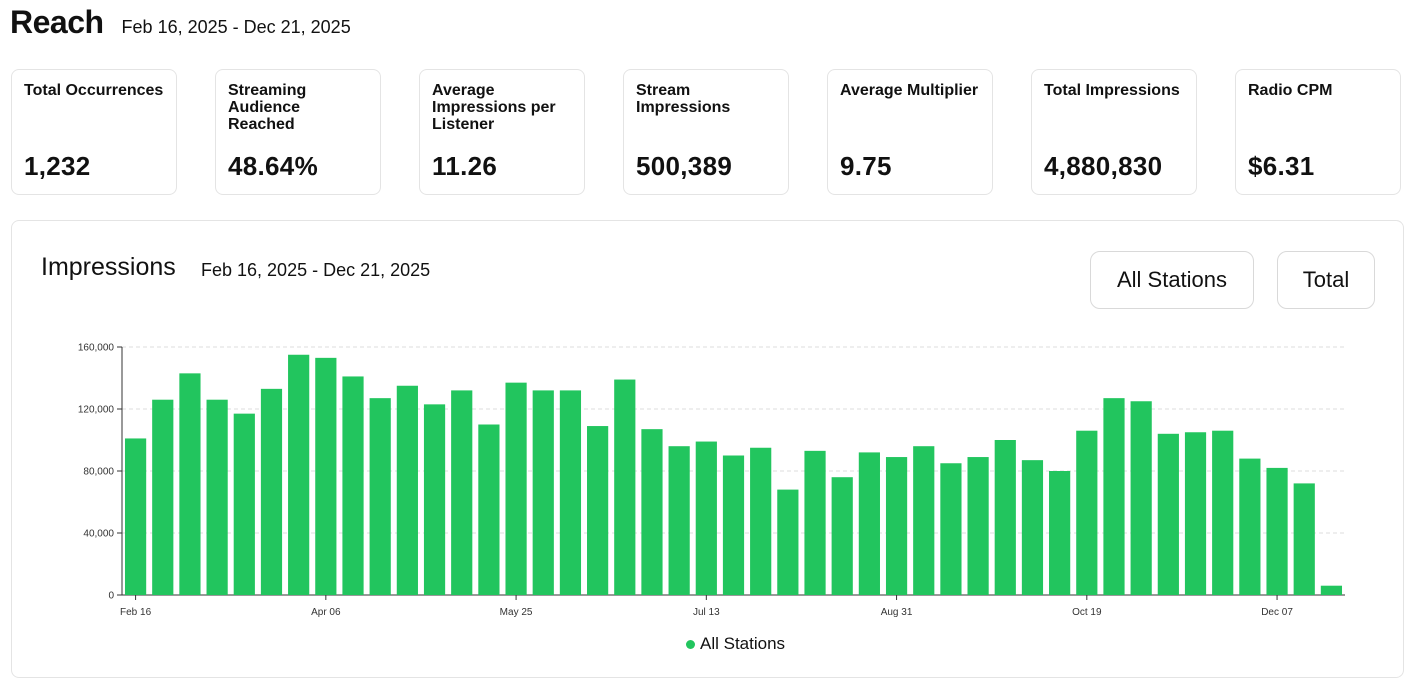  What do you see at coordinates (1114, 132) in the screenshot?
I see `kpi-card-total-impressions: Total Impressions 4,880,830` at bounding box center [1114, 132].